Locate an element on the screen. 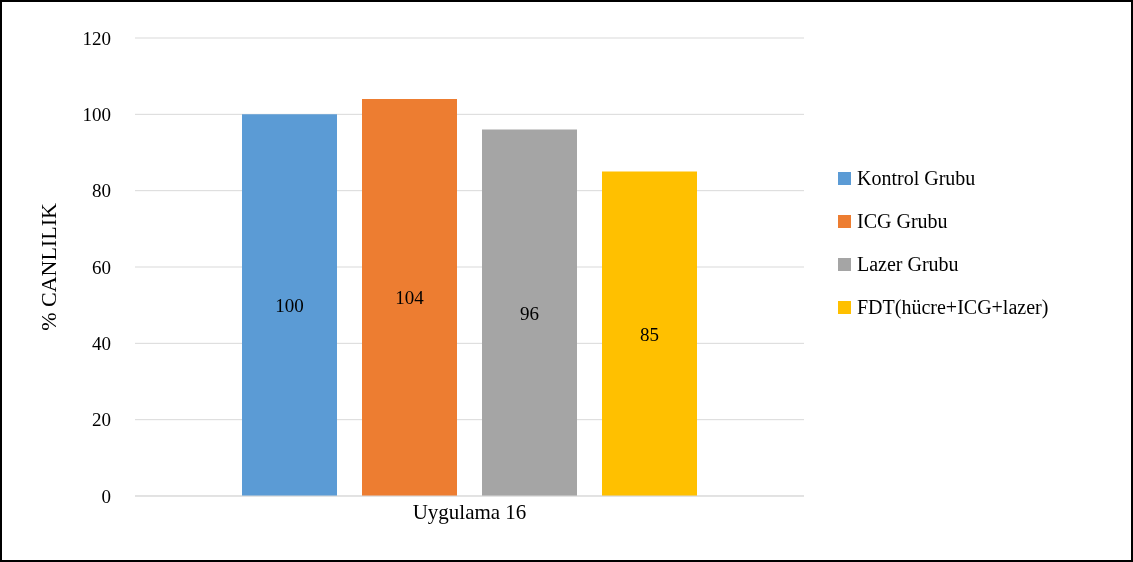  y-tick-label: 60 is located at coordinates (101, 267).